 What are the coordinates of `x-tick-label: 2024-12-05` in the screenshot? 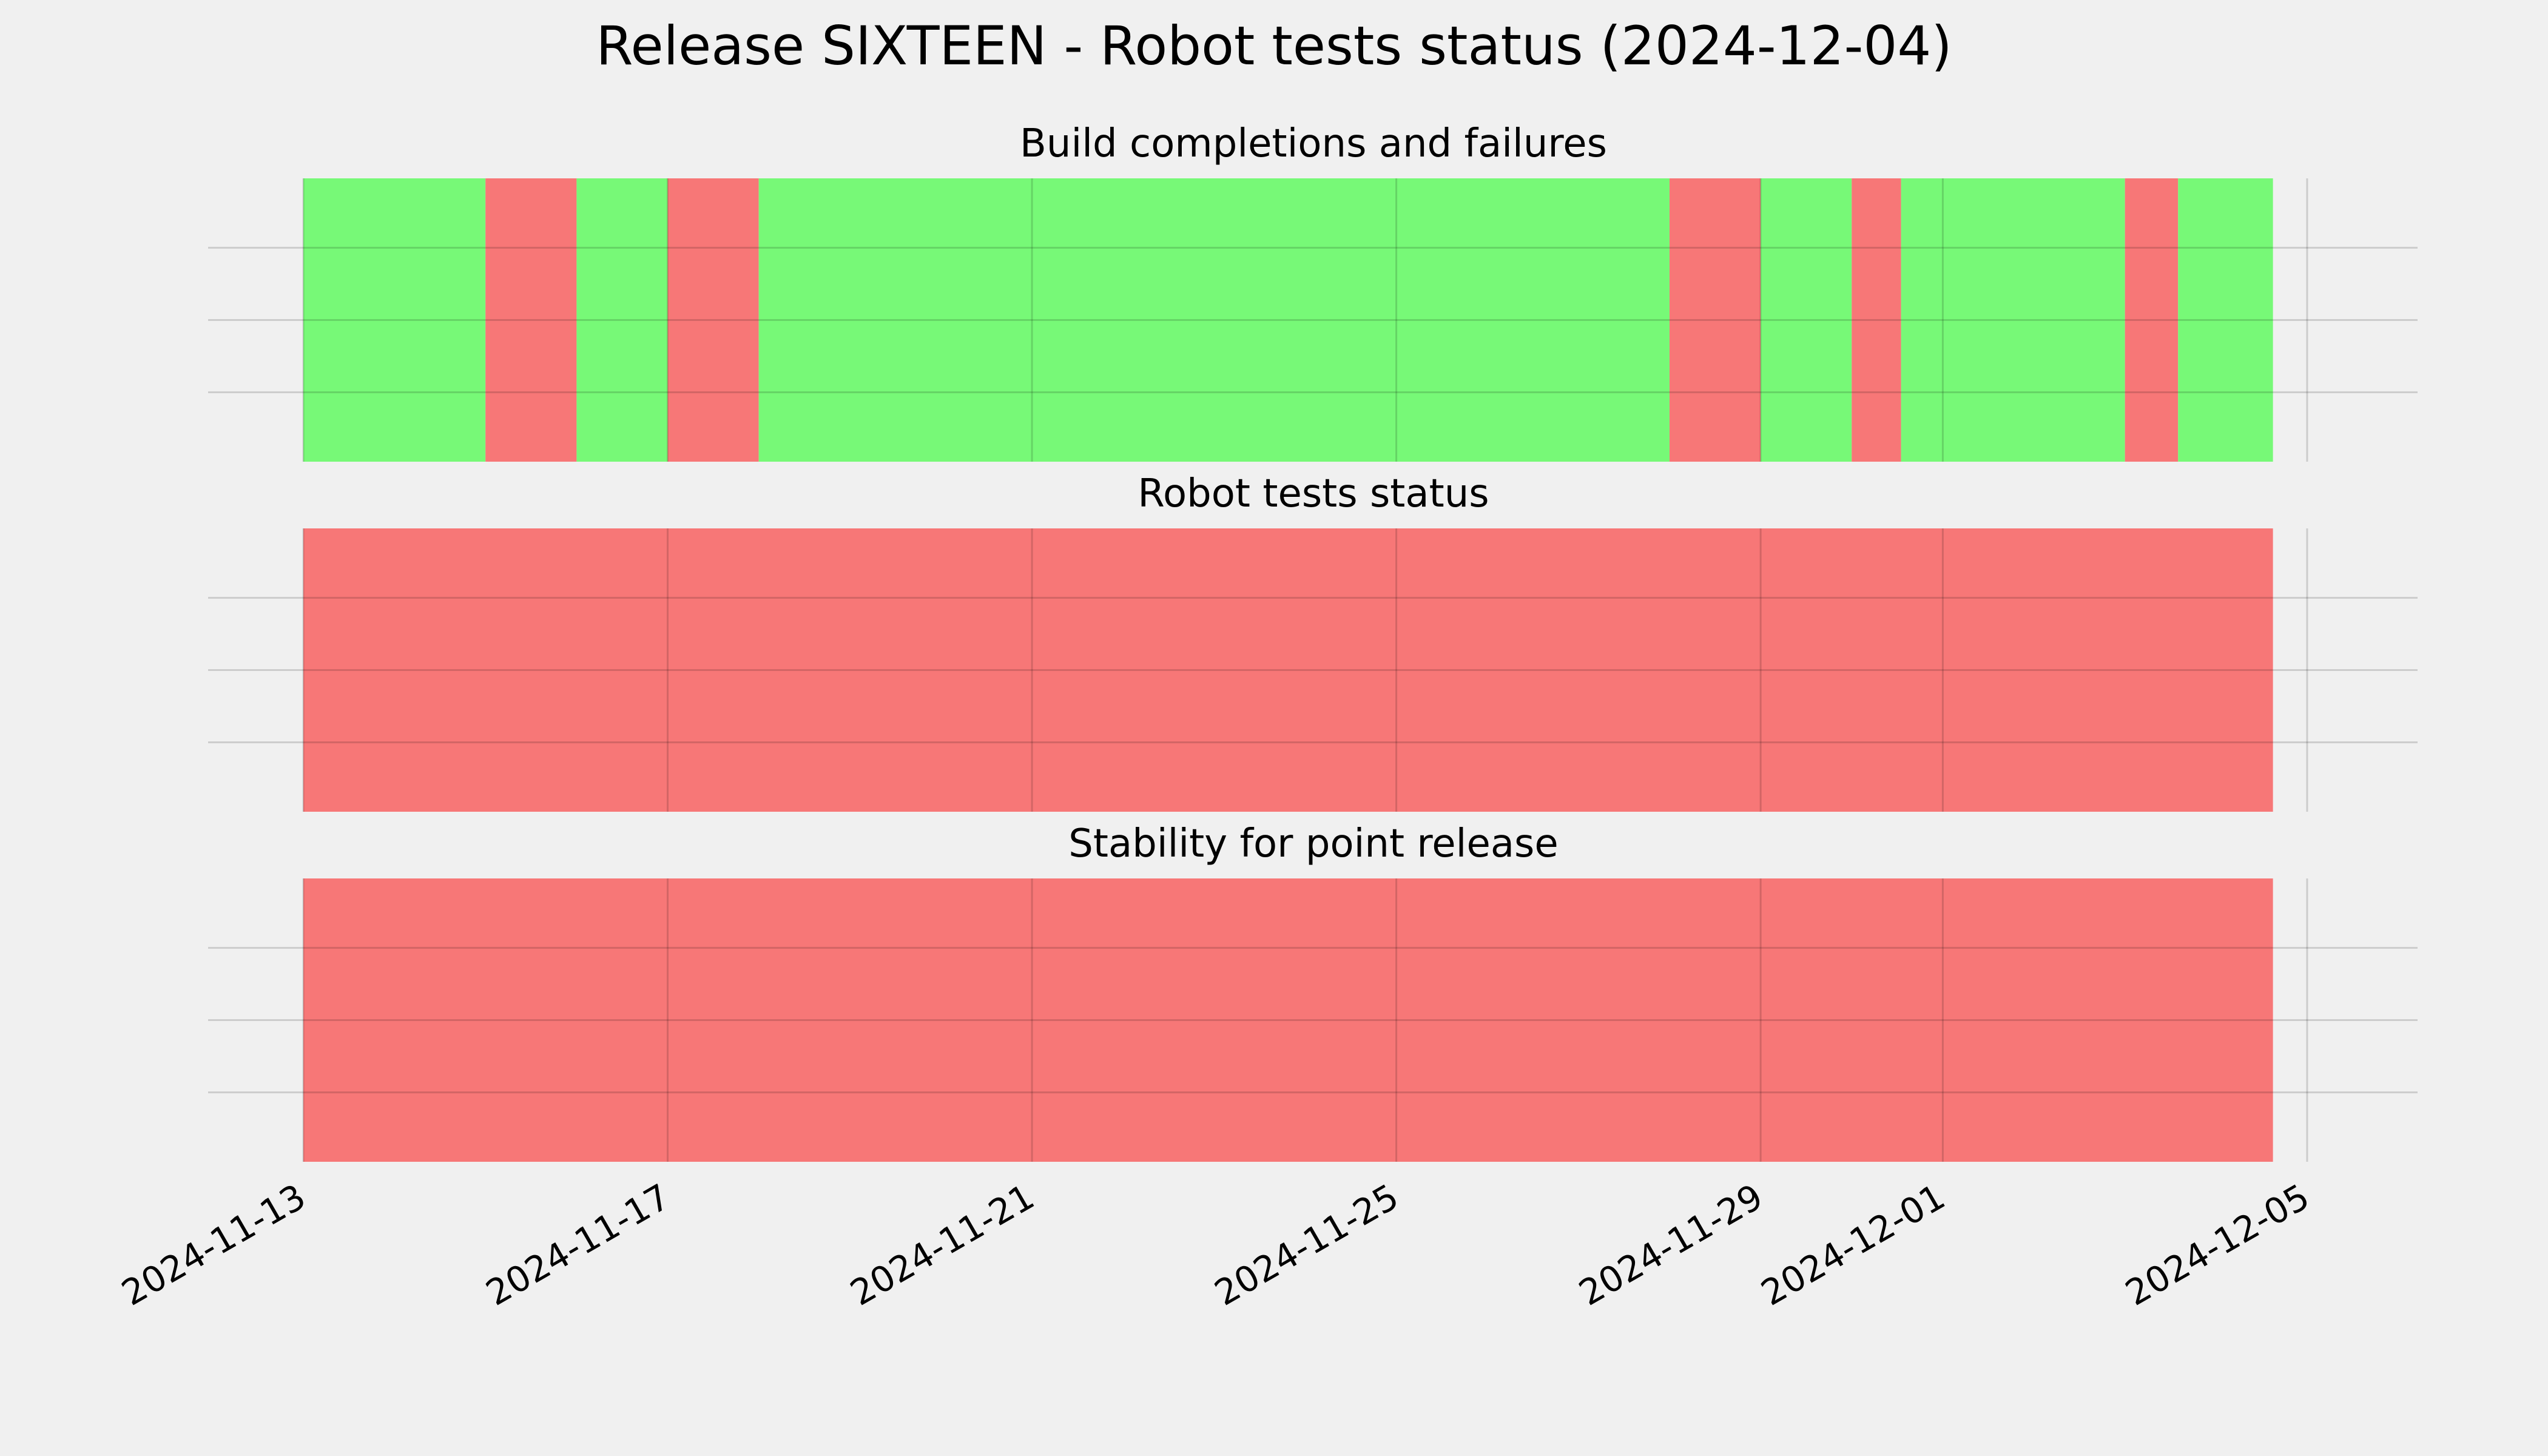 It's located at (2217, 1244).